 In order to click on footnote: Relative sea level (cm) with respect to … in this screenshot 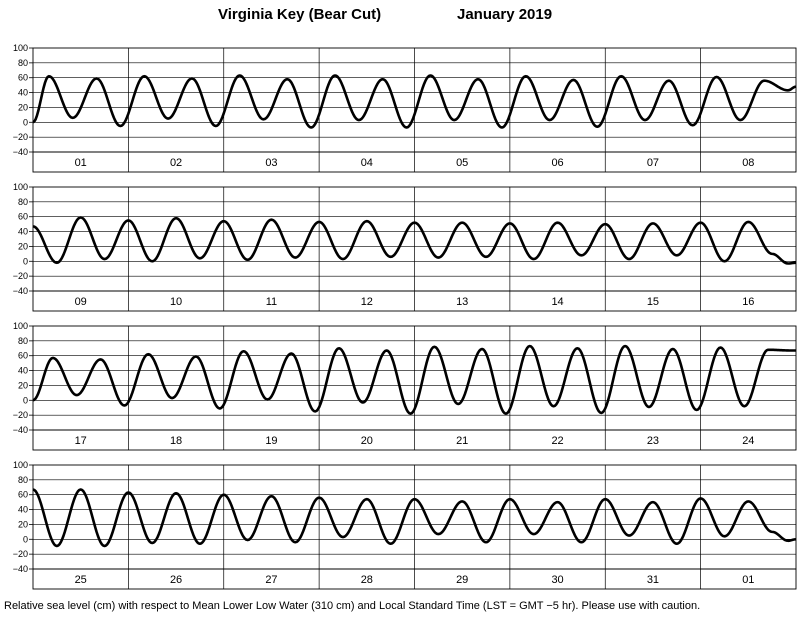, I will do `click(352, 606)`.